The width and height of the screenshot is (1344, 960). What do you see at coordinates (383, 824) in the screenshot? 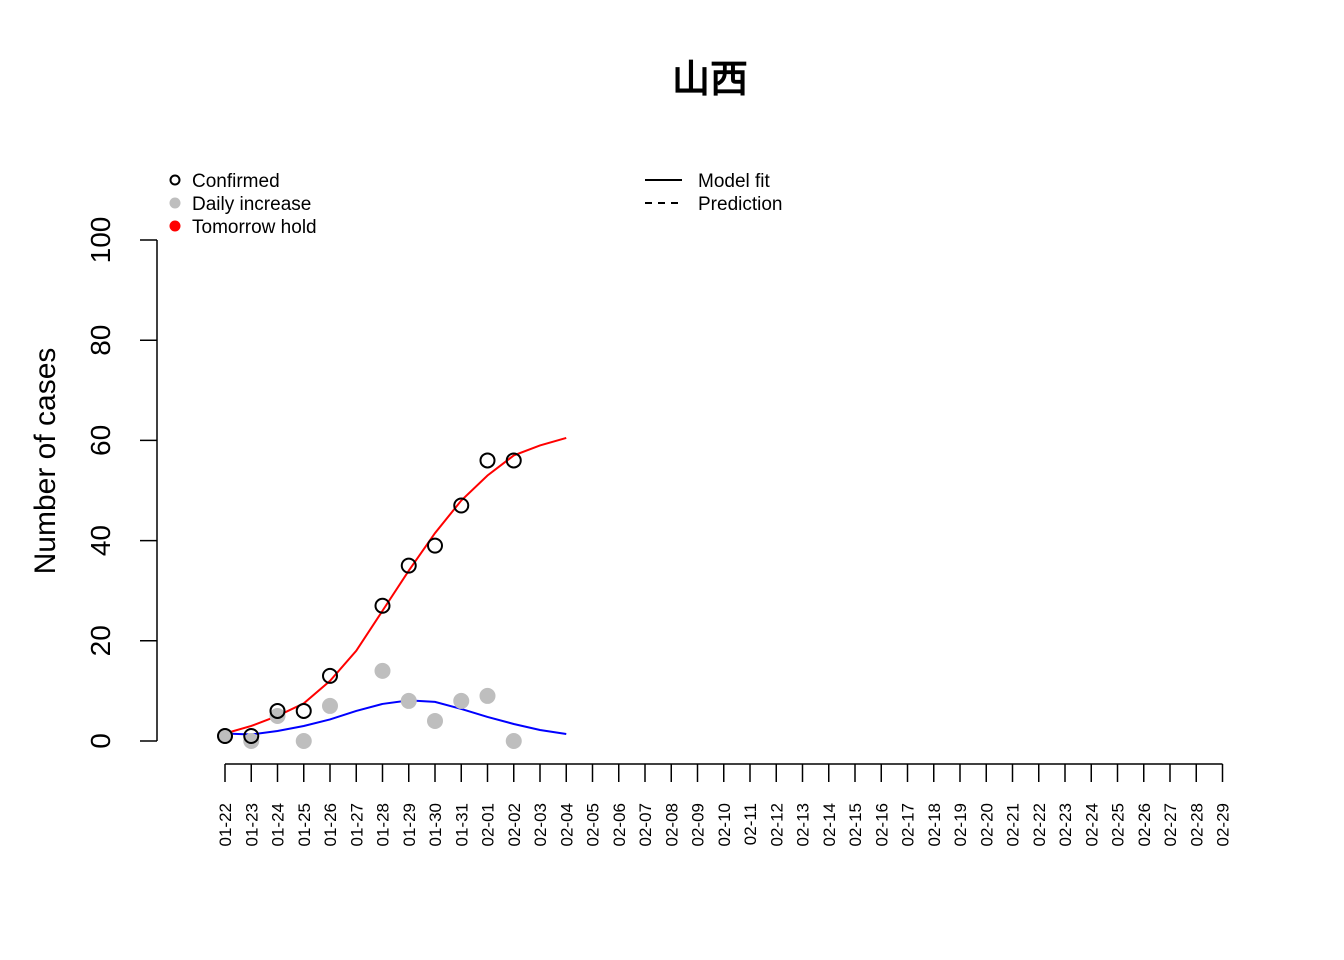
I see `x-tick-label: 01-28` at bounding box center [383, 824].